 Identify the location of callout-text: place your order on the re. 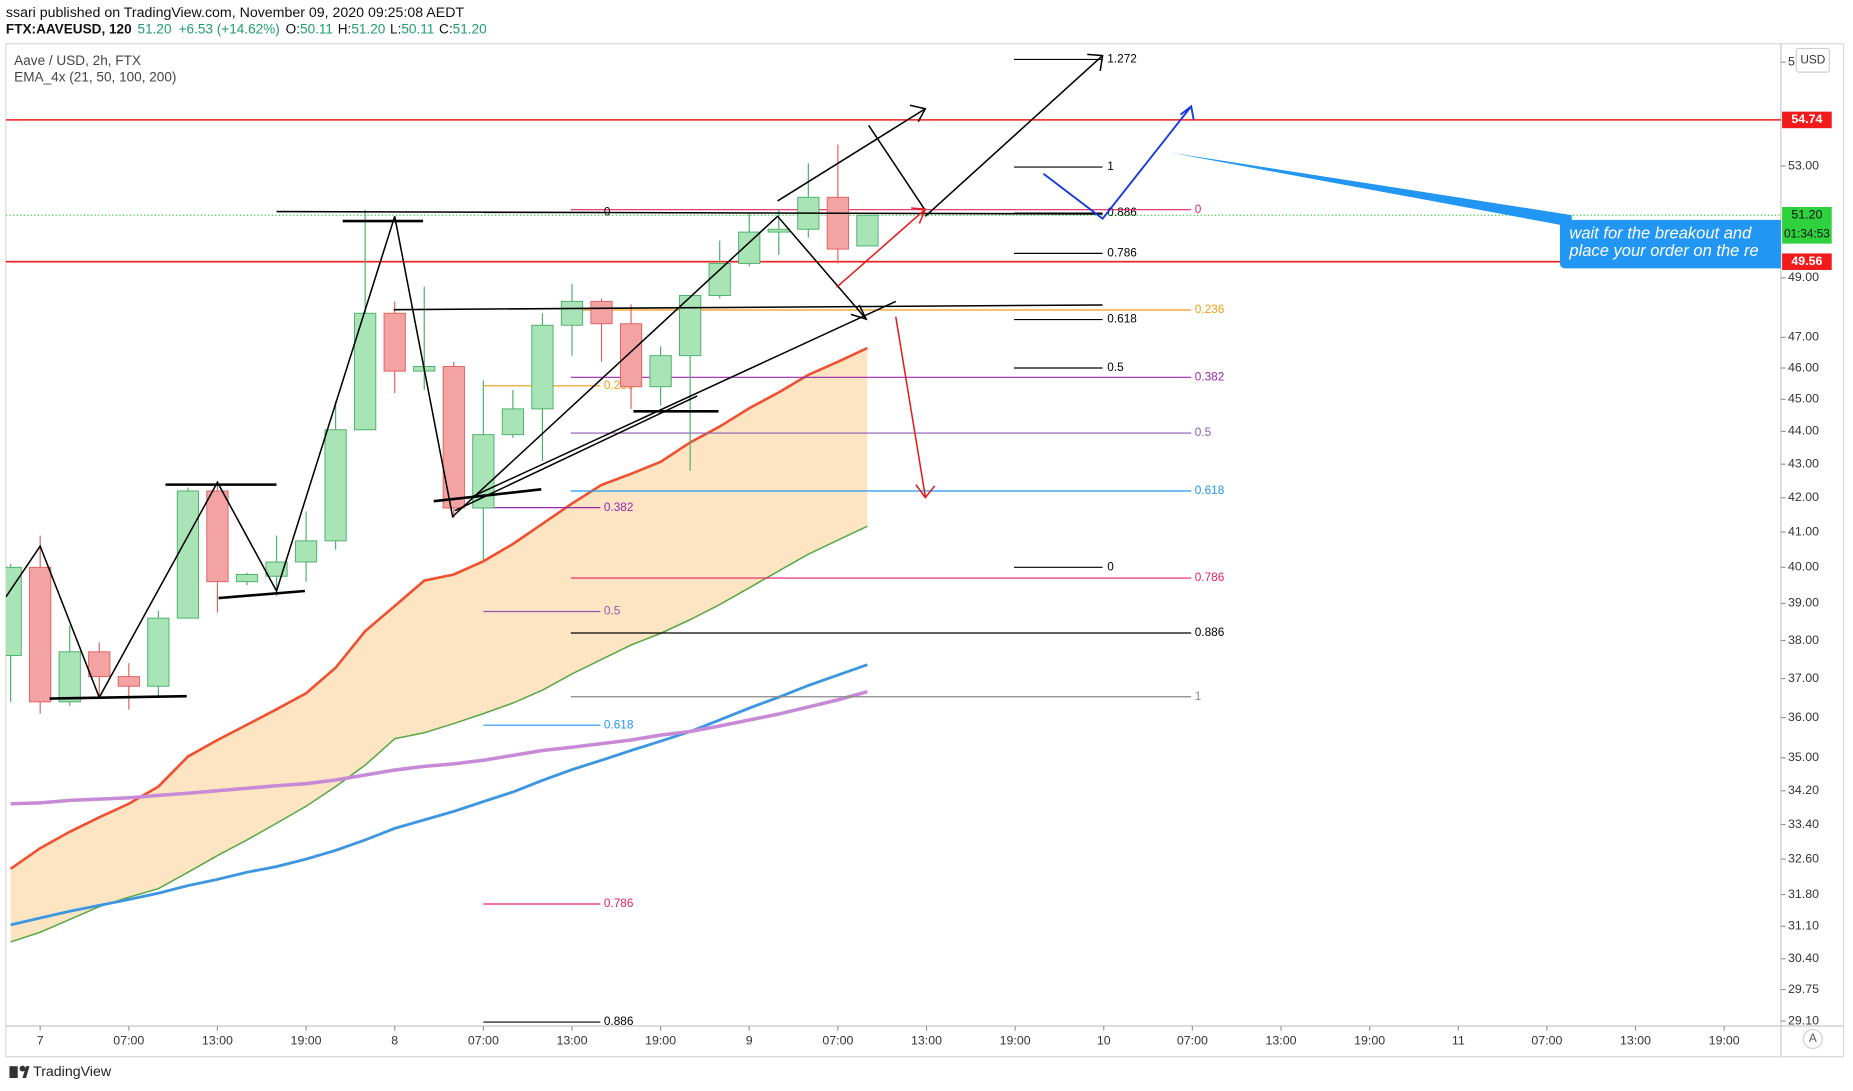
(1663, 250).